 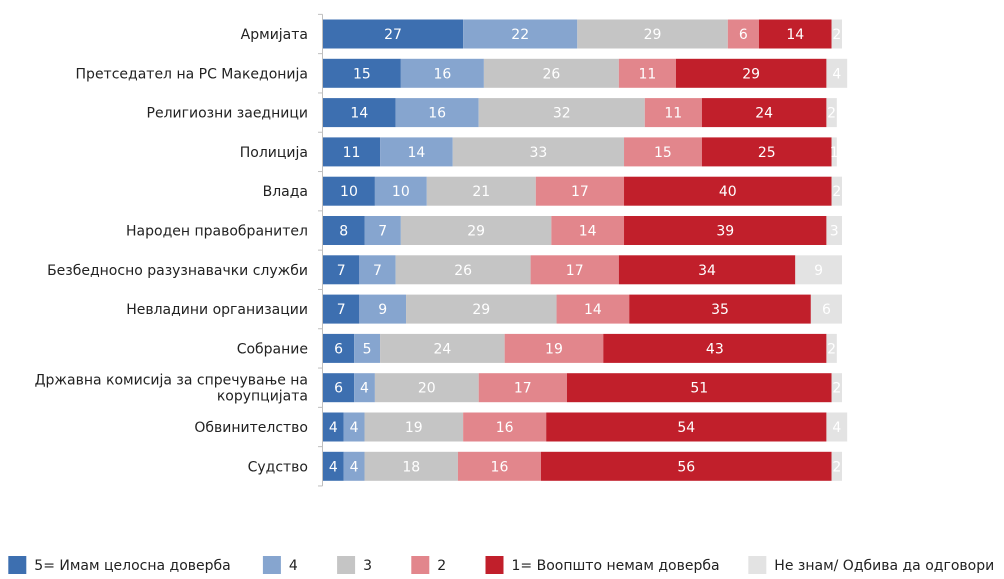 I want to click on data-label: 21, so click(x=481, y=192).